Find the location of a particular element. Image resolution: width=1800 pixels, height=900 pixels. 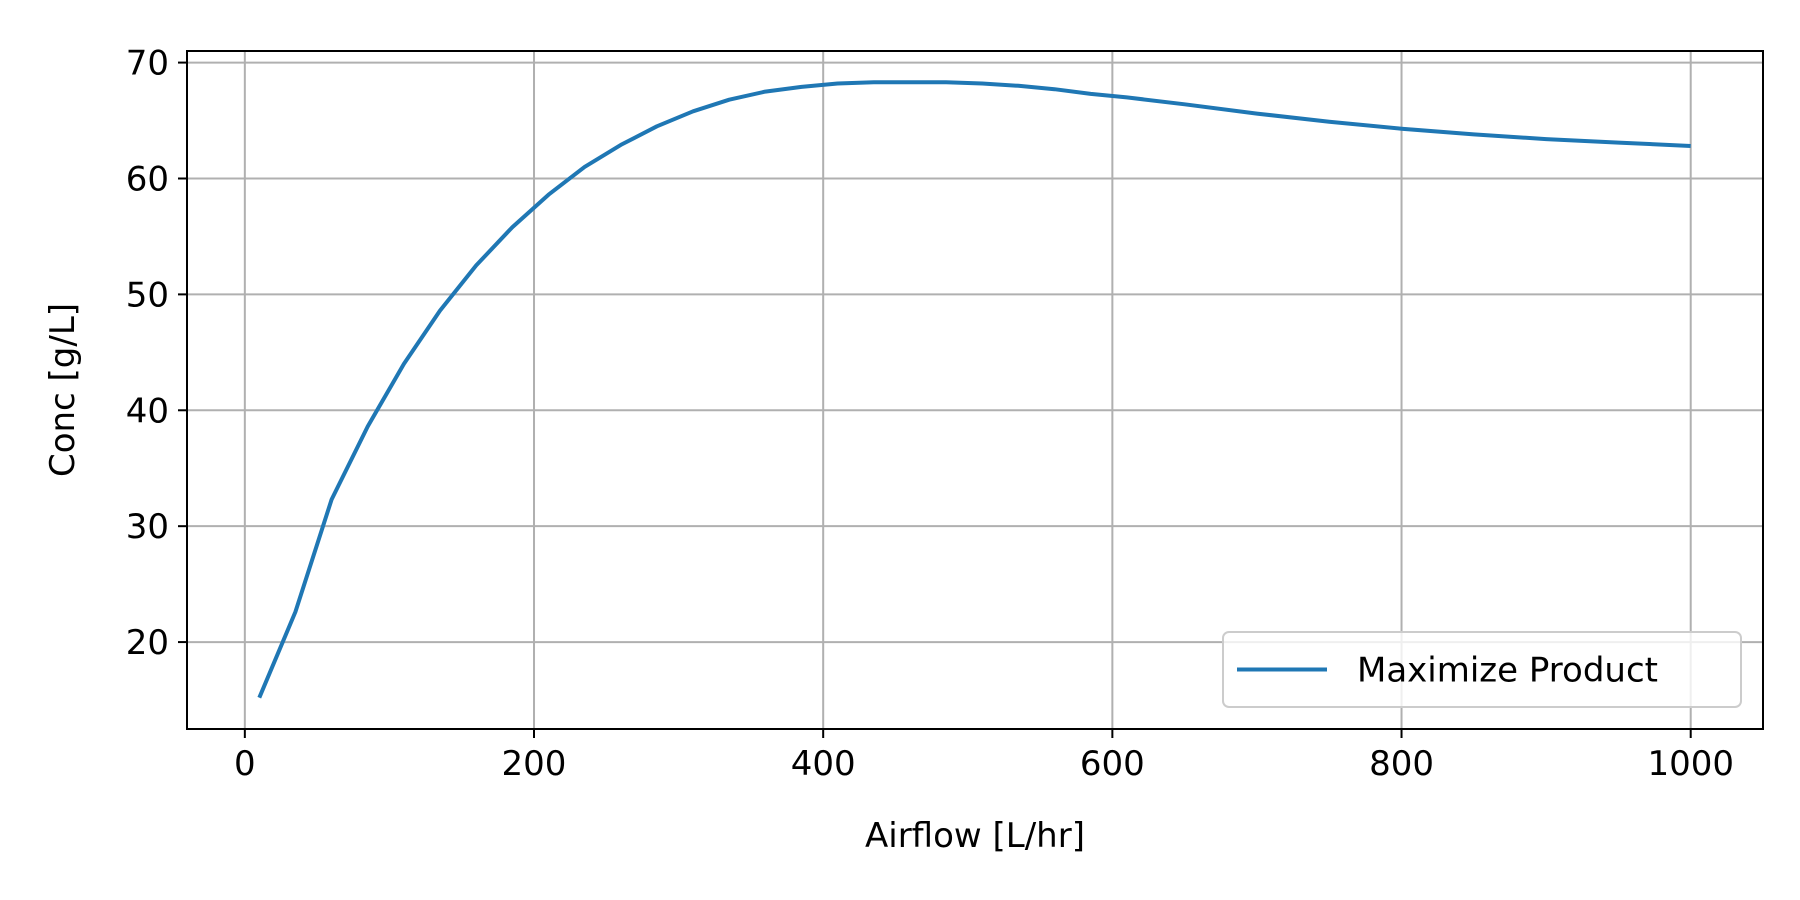

y-tick-label: 30 is located at coordinates (147, 527).